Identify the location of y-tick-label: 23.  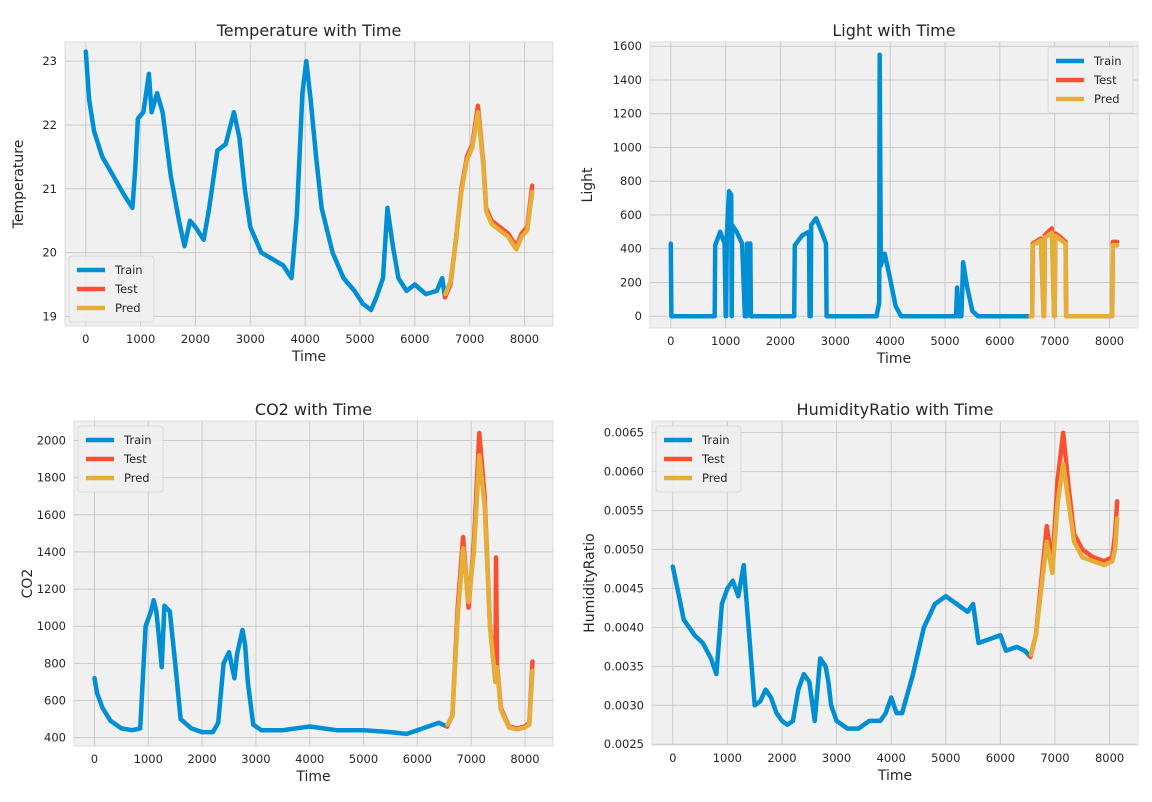
(49, 61).